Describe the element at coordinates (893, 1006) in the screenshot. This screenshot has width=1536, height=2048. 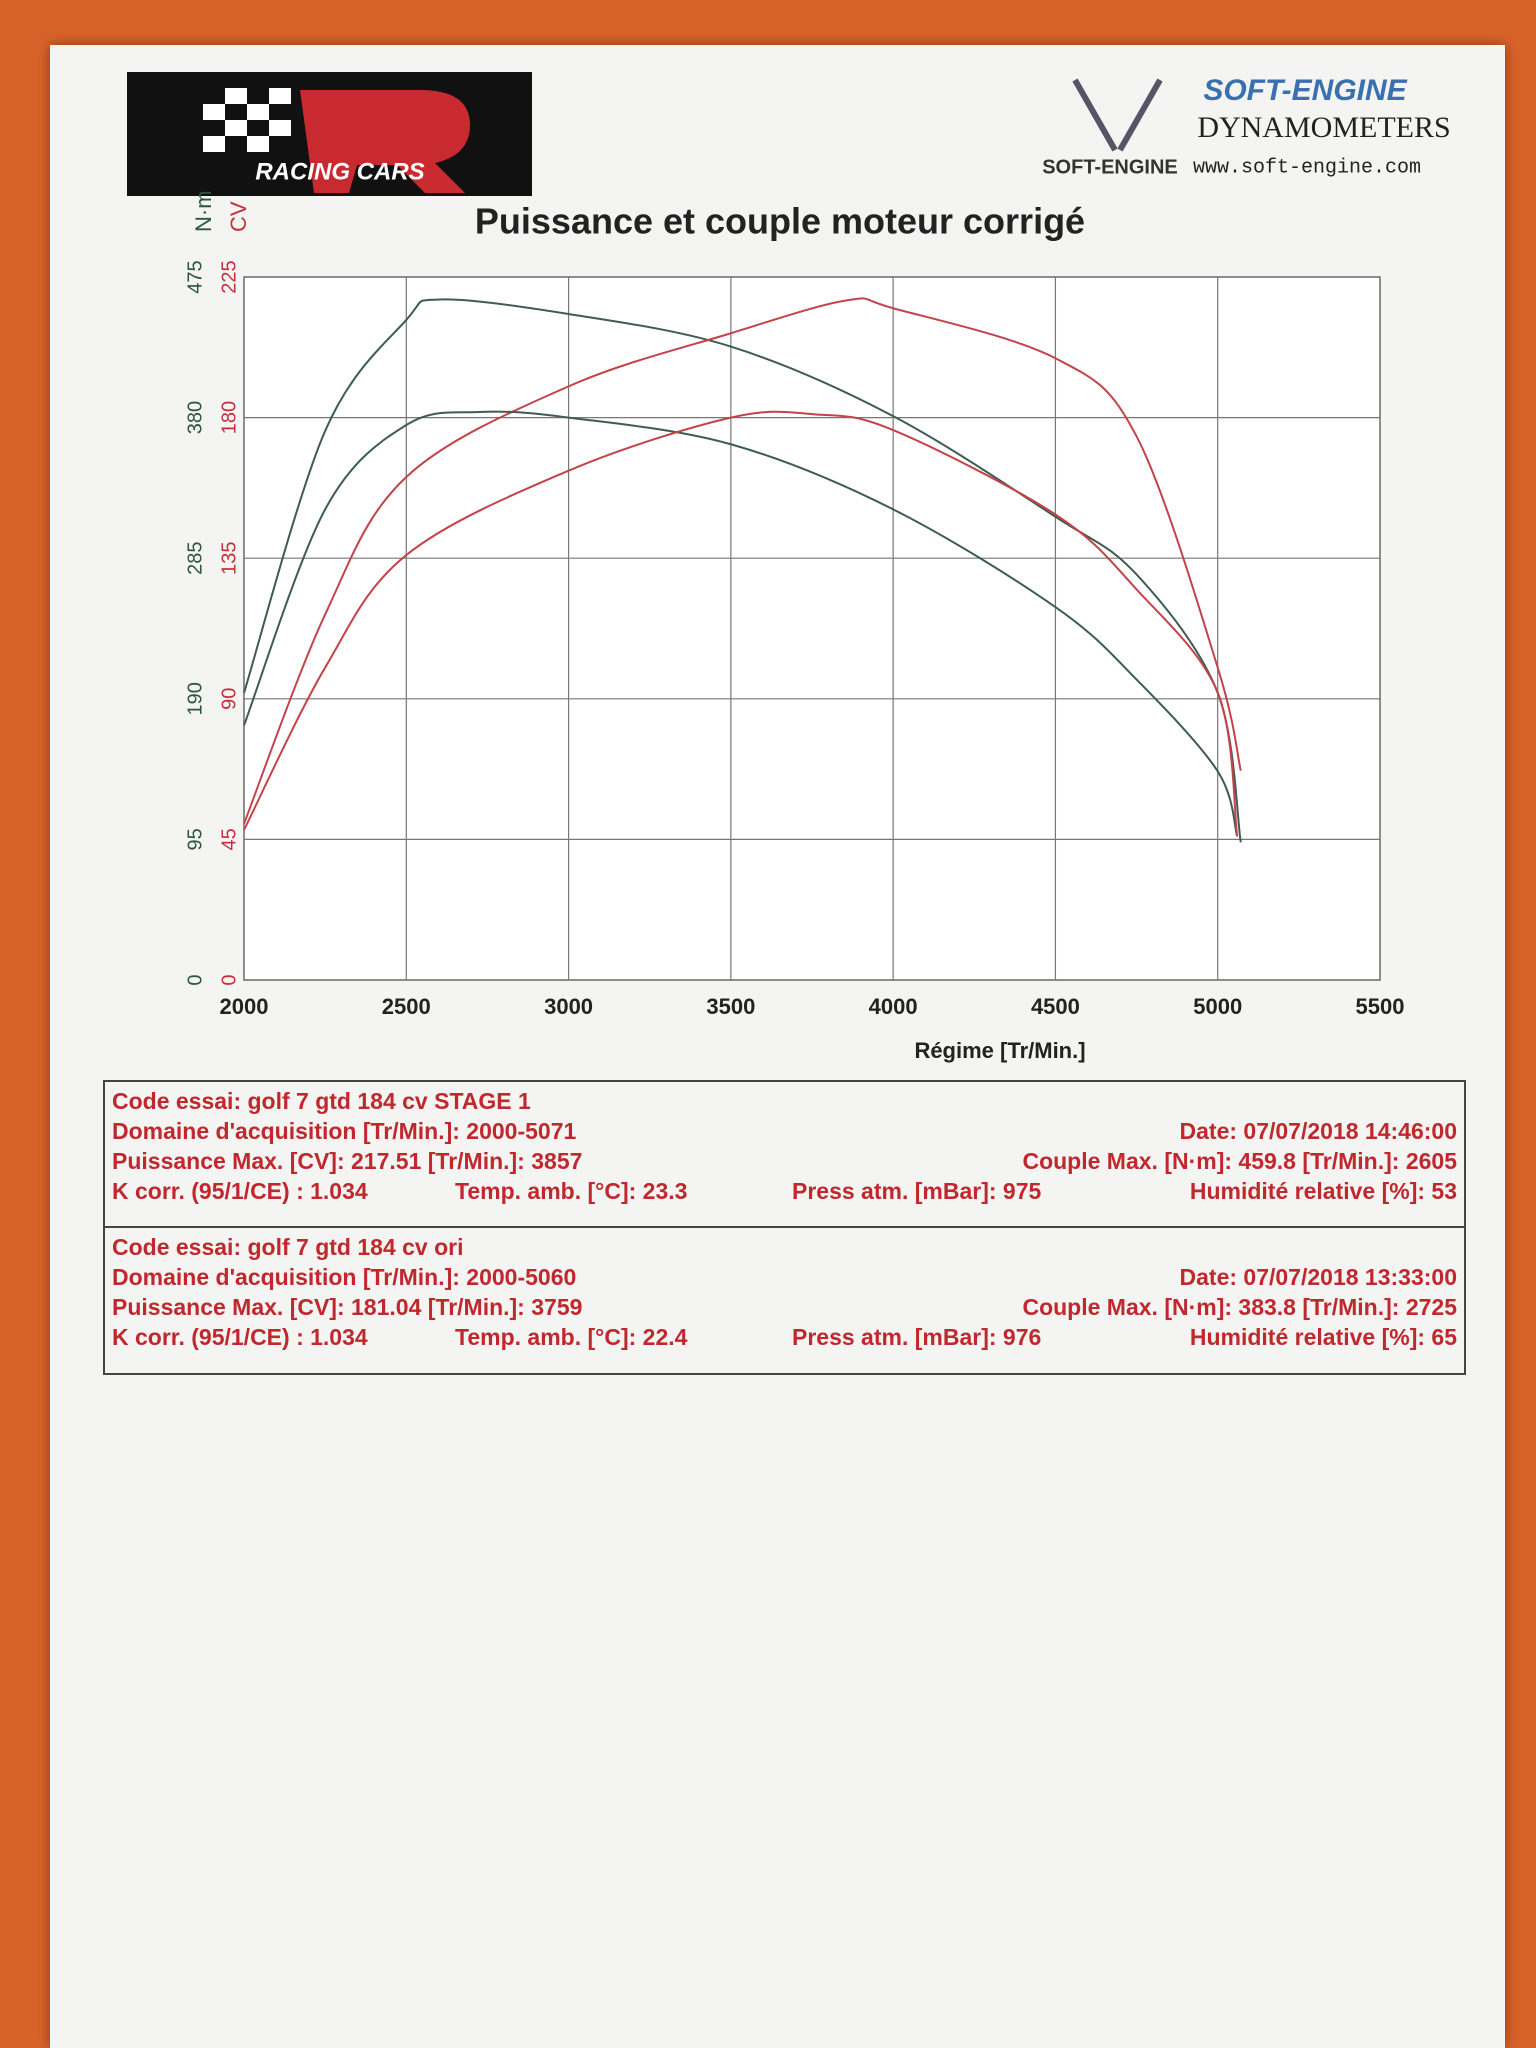
I see `x-tick-label: 4000` at that location.